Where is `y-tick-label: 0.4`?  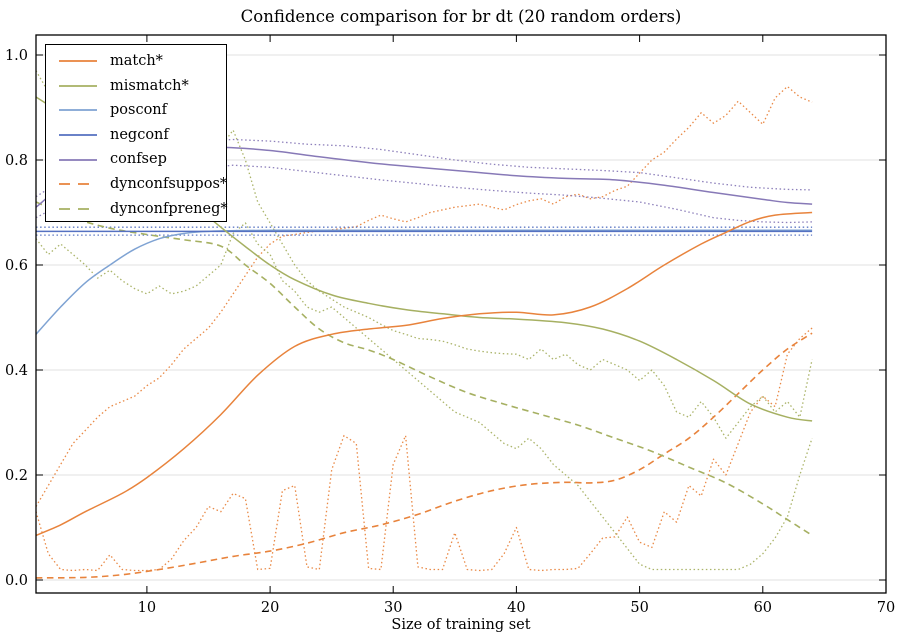
y-tick-label: 0.4 is located at coordinates (16, 371).